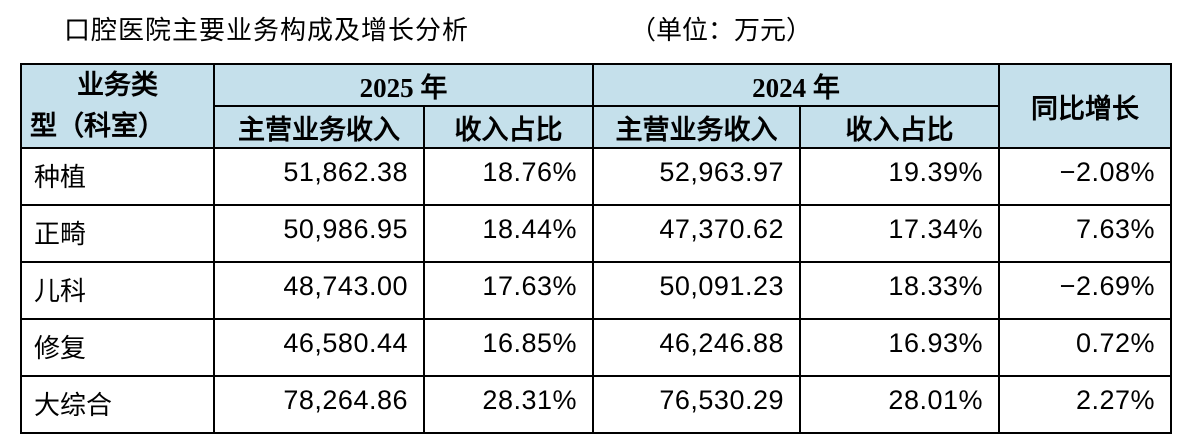 This screenshot has width=1178, height=437. Describe the element at coordinates (696, 290) in the screenshot. I see `revenue-2024-cell: 50,091.23` at that location.